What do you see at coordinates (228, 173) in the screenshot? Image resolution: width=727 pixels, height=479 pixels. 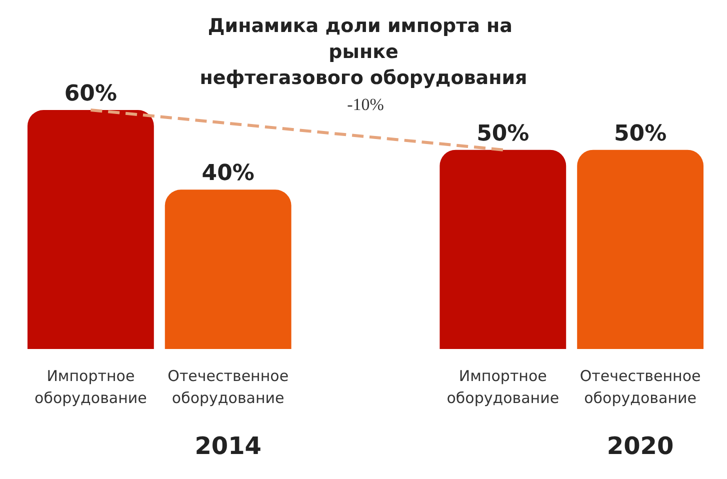 I see `data-label: 40%` at bounding box center [228, 173].